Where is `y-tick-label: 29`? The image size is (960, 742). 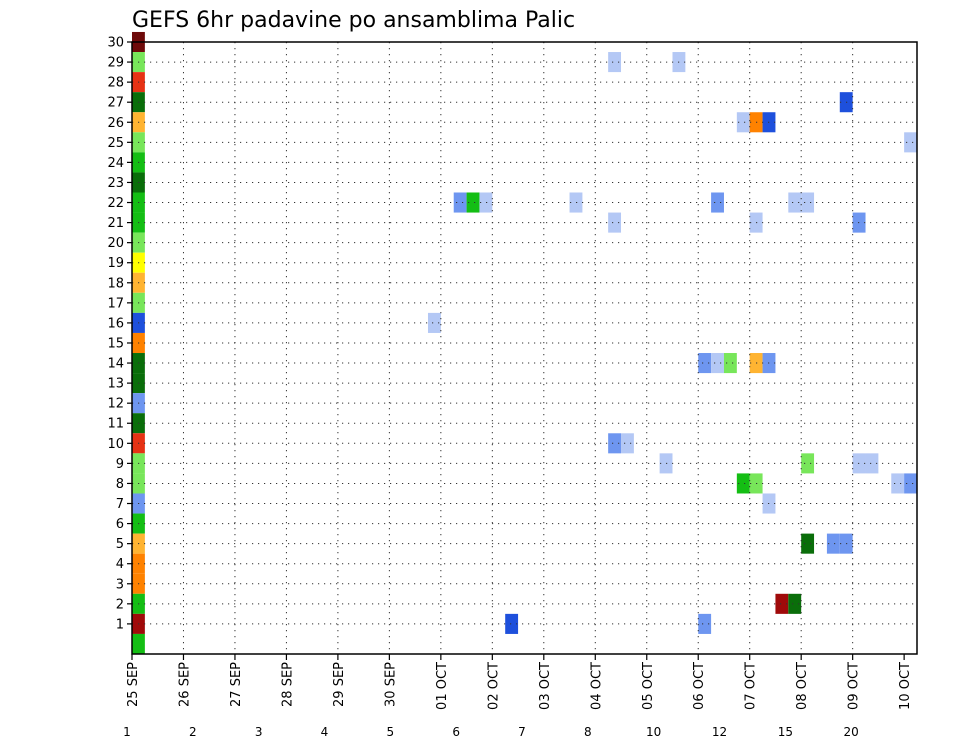
y-tick-label: 29 is located at coordinates (115, 63).